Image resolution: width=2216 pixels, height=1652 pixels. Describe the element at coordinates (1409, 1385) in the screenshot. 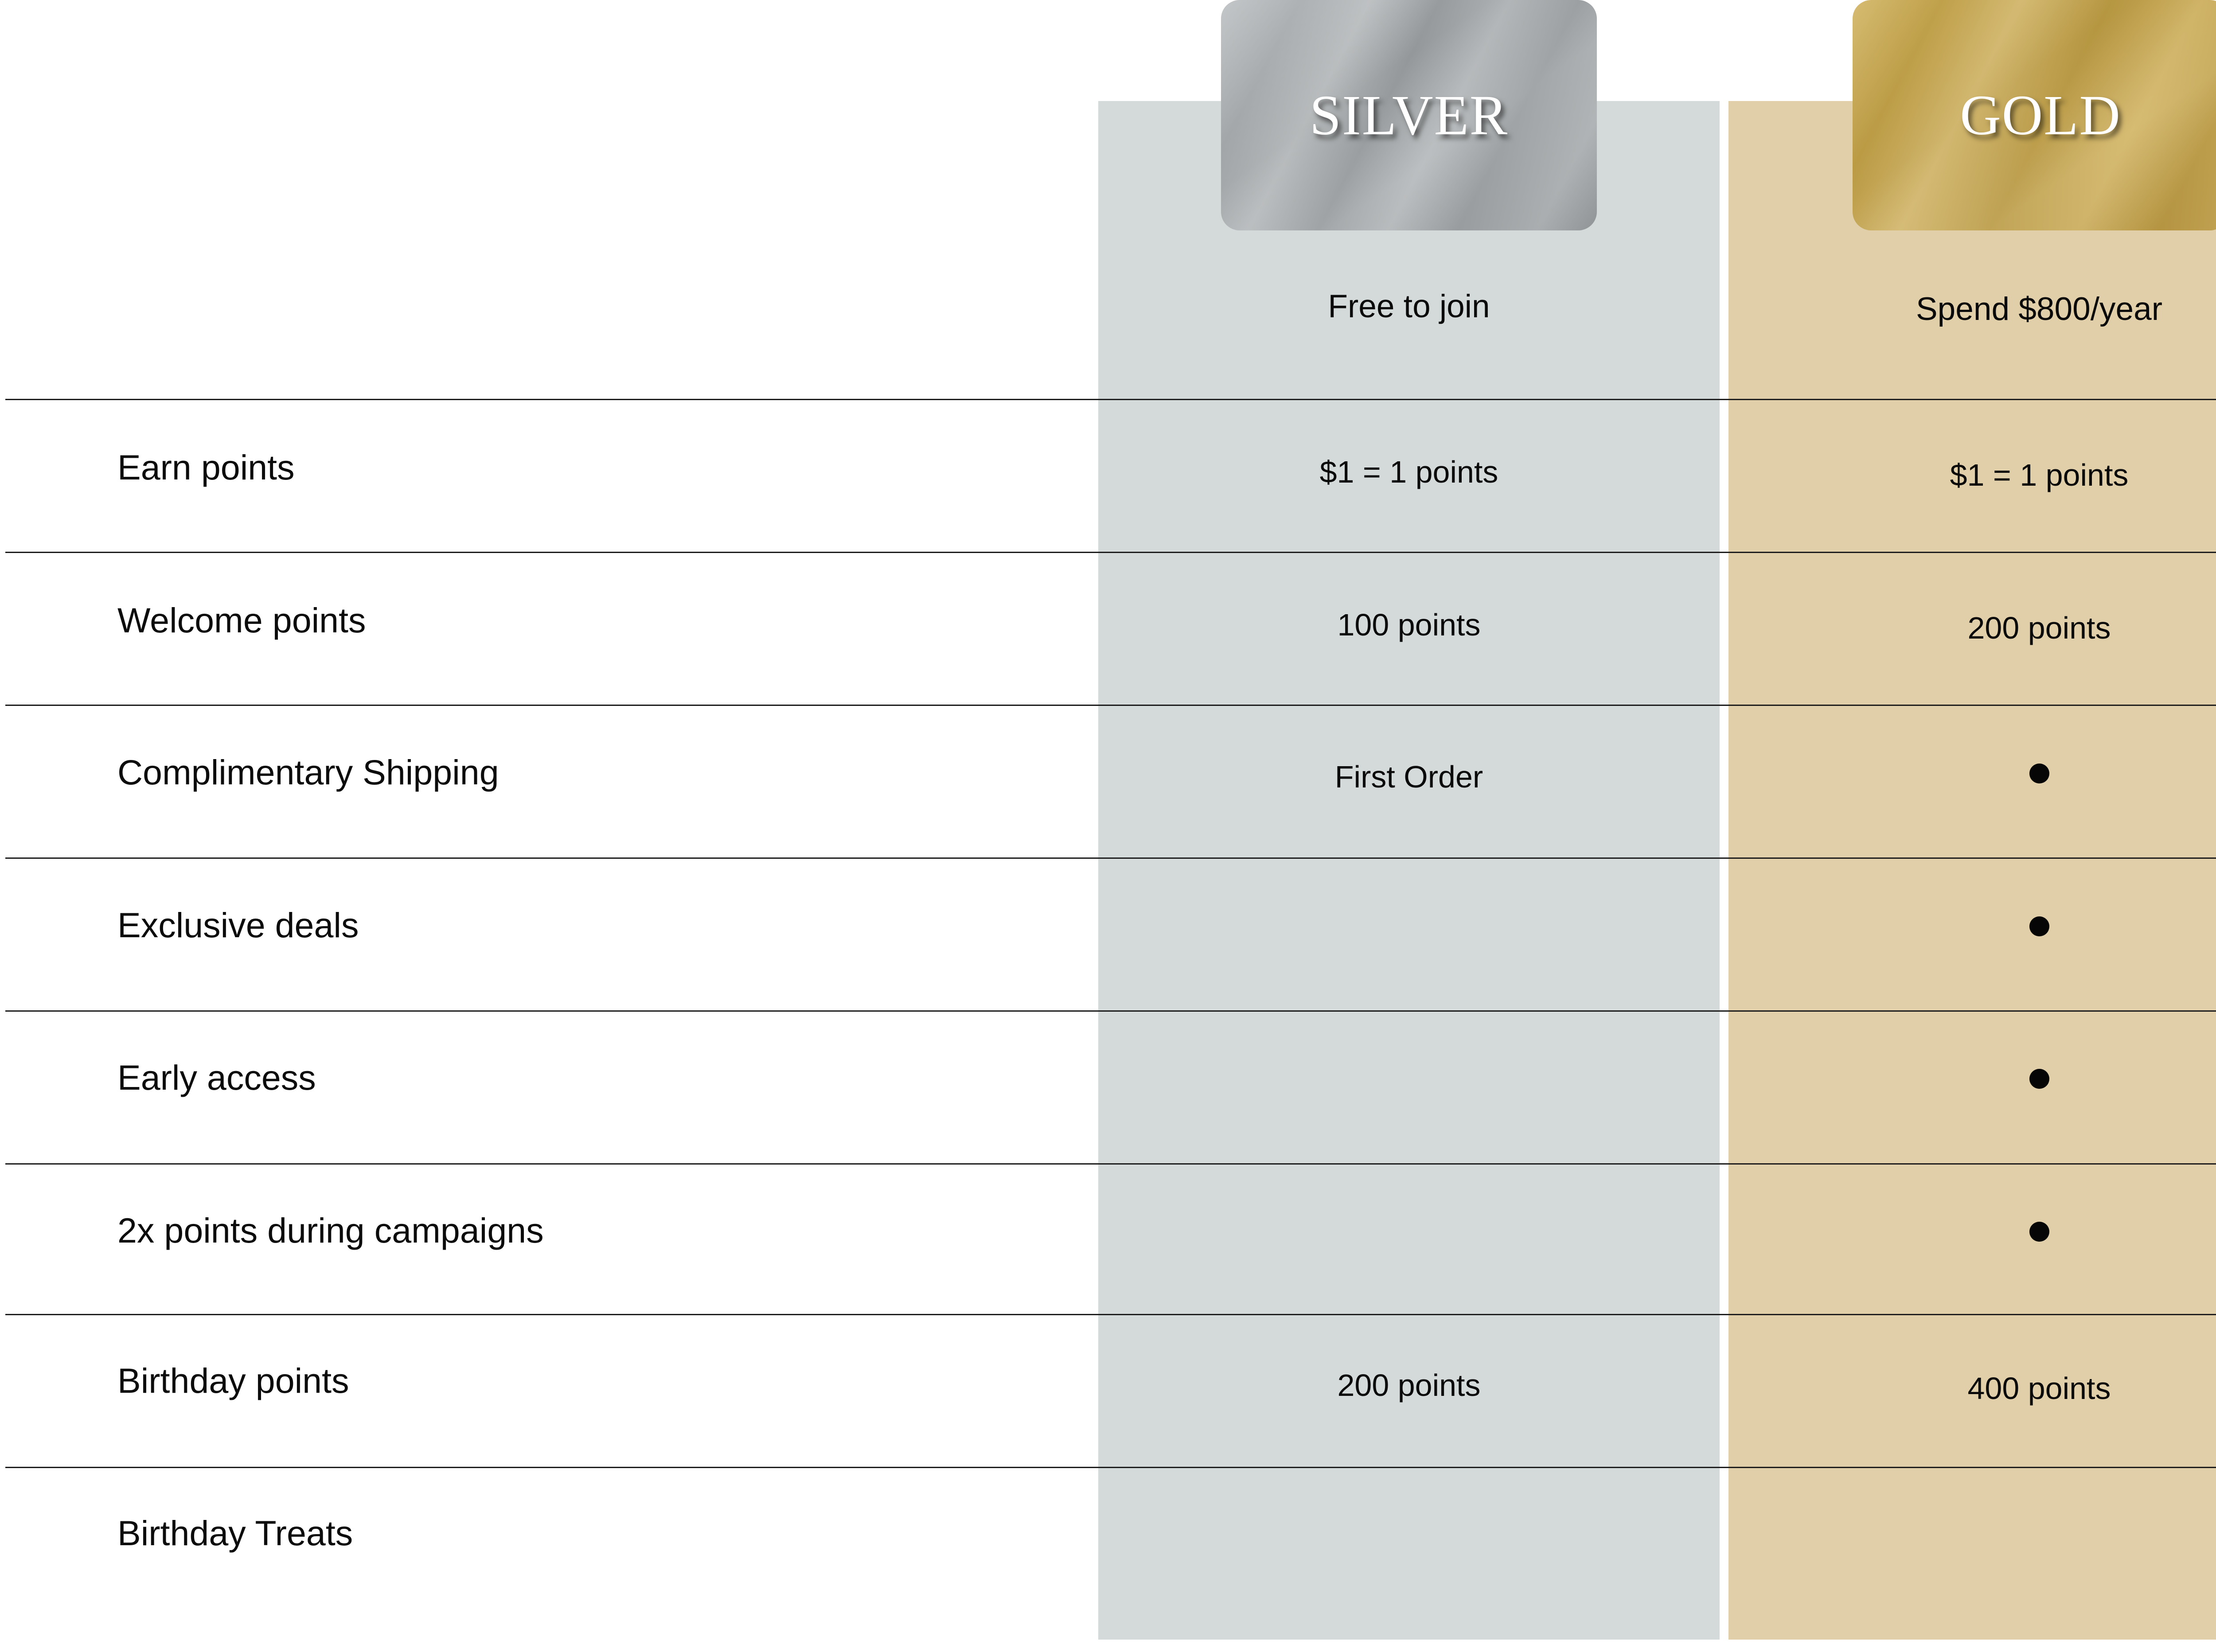

I see `feature-value-silver: 200 points` at that location.